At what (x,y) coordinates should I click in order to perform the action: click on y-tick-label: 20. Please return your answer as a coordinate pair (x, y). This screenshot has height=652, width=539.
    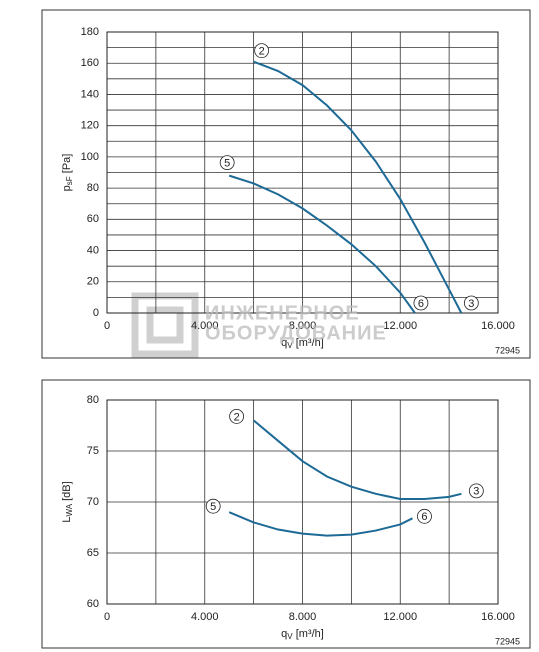
    Looking at the image, I should click on (93, 282).